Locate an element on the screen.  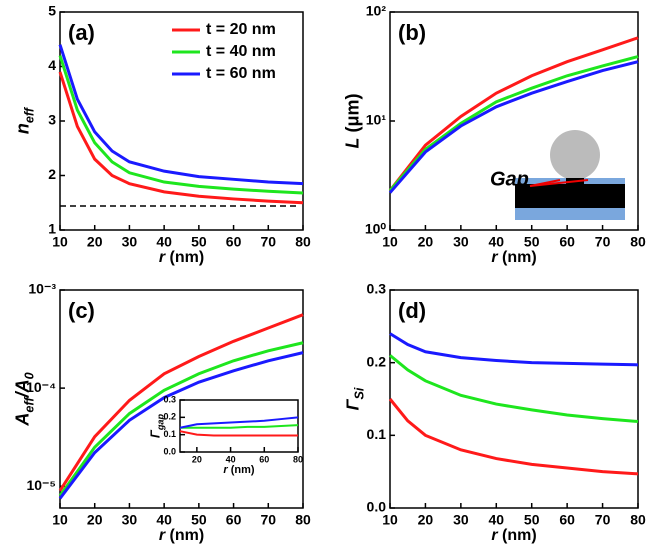
y-axis-label: ΓSi is located at coordinates (354, 398).